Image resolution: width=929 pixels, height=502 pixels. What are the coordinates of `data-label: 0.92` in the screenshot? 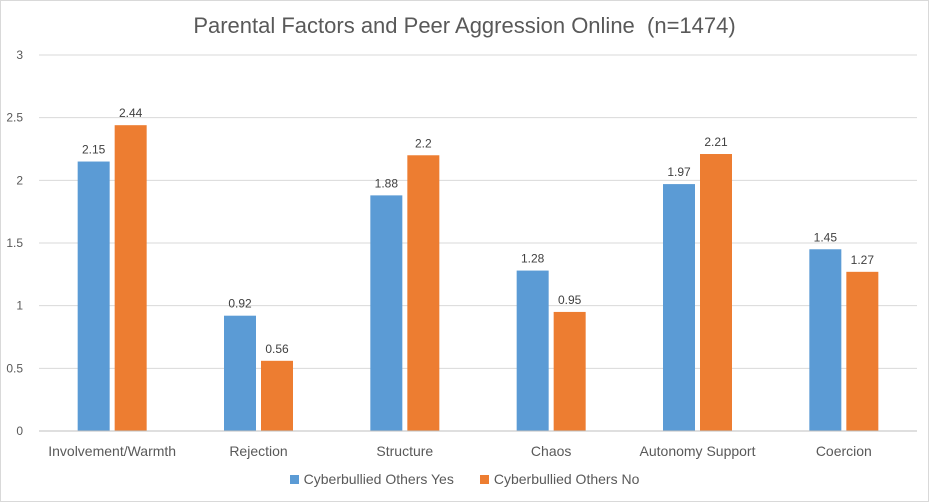 It's located at (240, 304).